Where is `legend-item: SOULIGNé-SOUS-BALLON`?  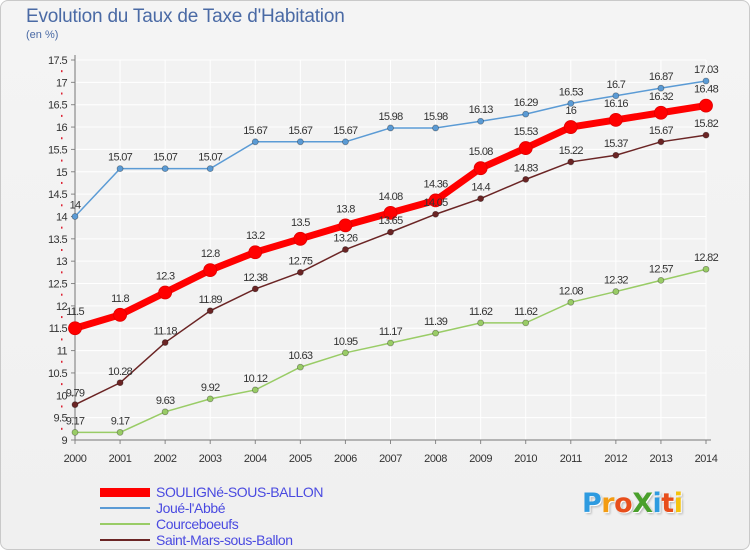
legend-item: SOULIGNé-SOUS-BALLON is located at coordinates (211, 492).